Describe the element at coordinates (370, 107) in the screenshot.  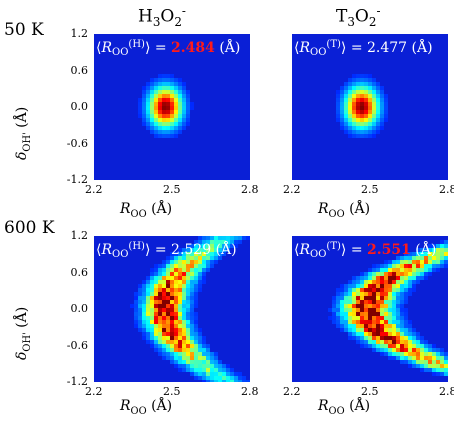
I see `heatmap-panel-50k-t: ⟨ROO(T)⟩ = 2.477 (Å)` at that location.